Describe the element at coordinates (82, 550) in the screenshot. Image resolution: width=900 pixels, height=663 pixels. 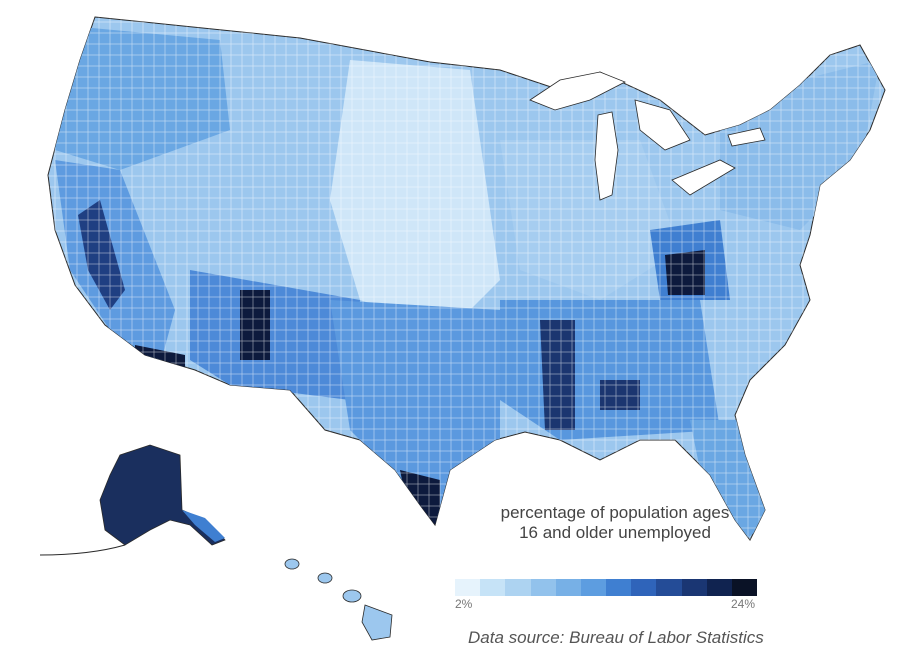
I see `aleutian-islands` at that location.